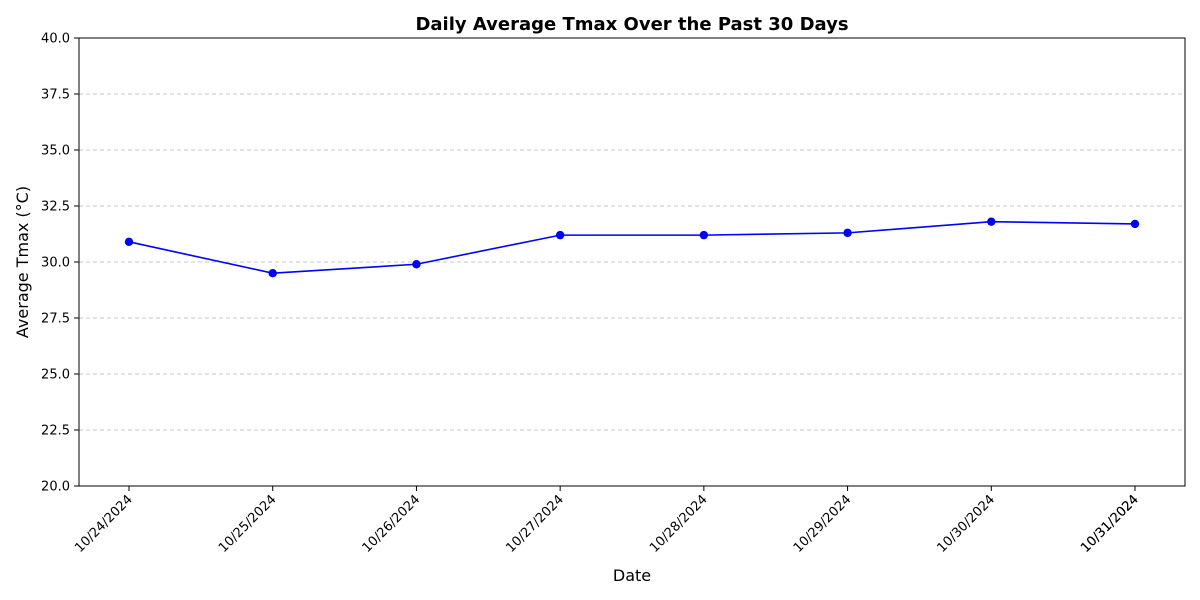 This screenshot has width=1200, height=600. I want to click on chart-title: Daily Average Tmax Over the Past 30 Days, so click(631, 24).